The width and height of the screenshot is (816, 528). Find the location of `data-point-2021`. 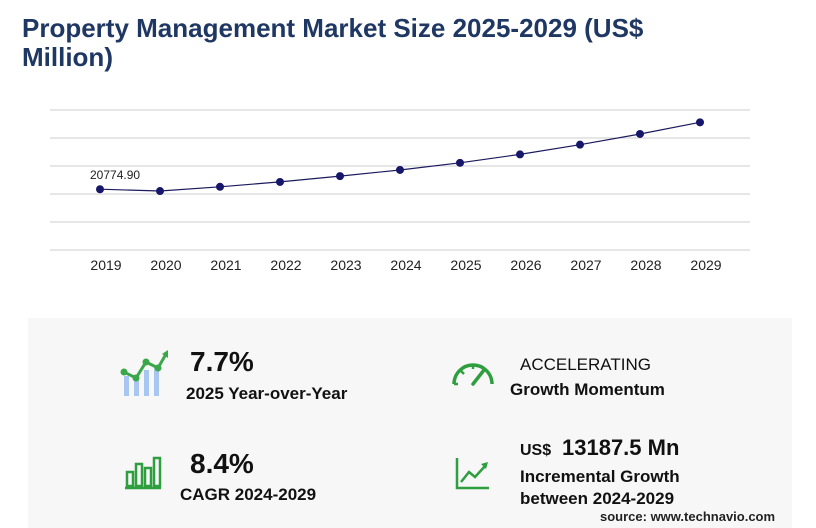

data-point-2021 is located at coordinates (220, 186).